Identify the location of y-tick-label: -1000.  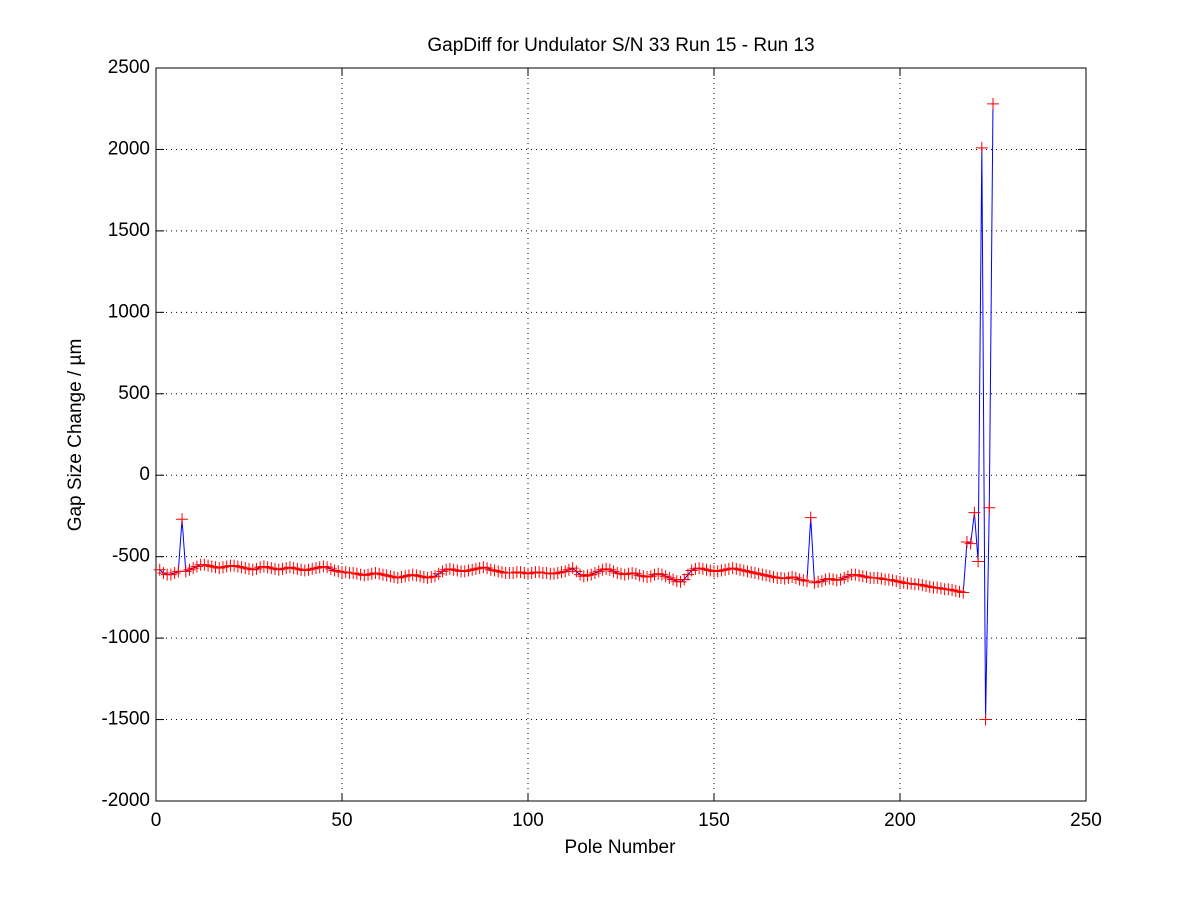
(125, 637).